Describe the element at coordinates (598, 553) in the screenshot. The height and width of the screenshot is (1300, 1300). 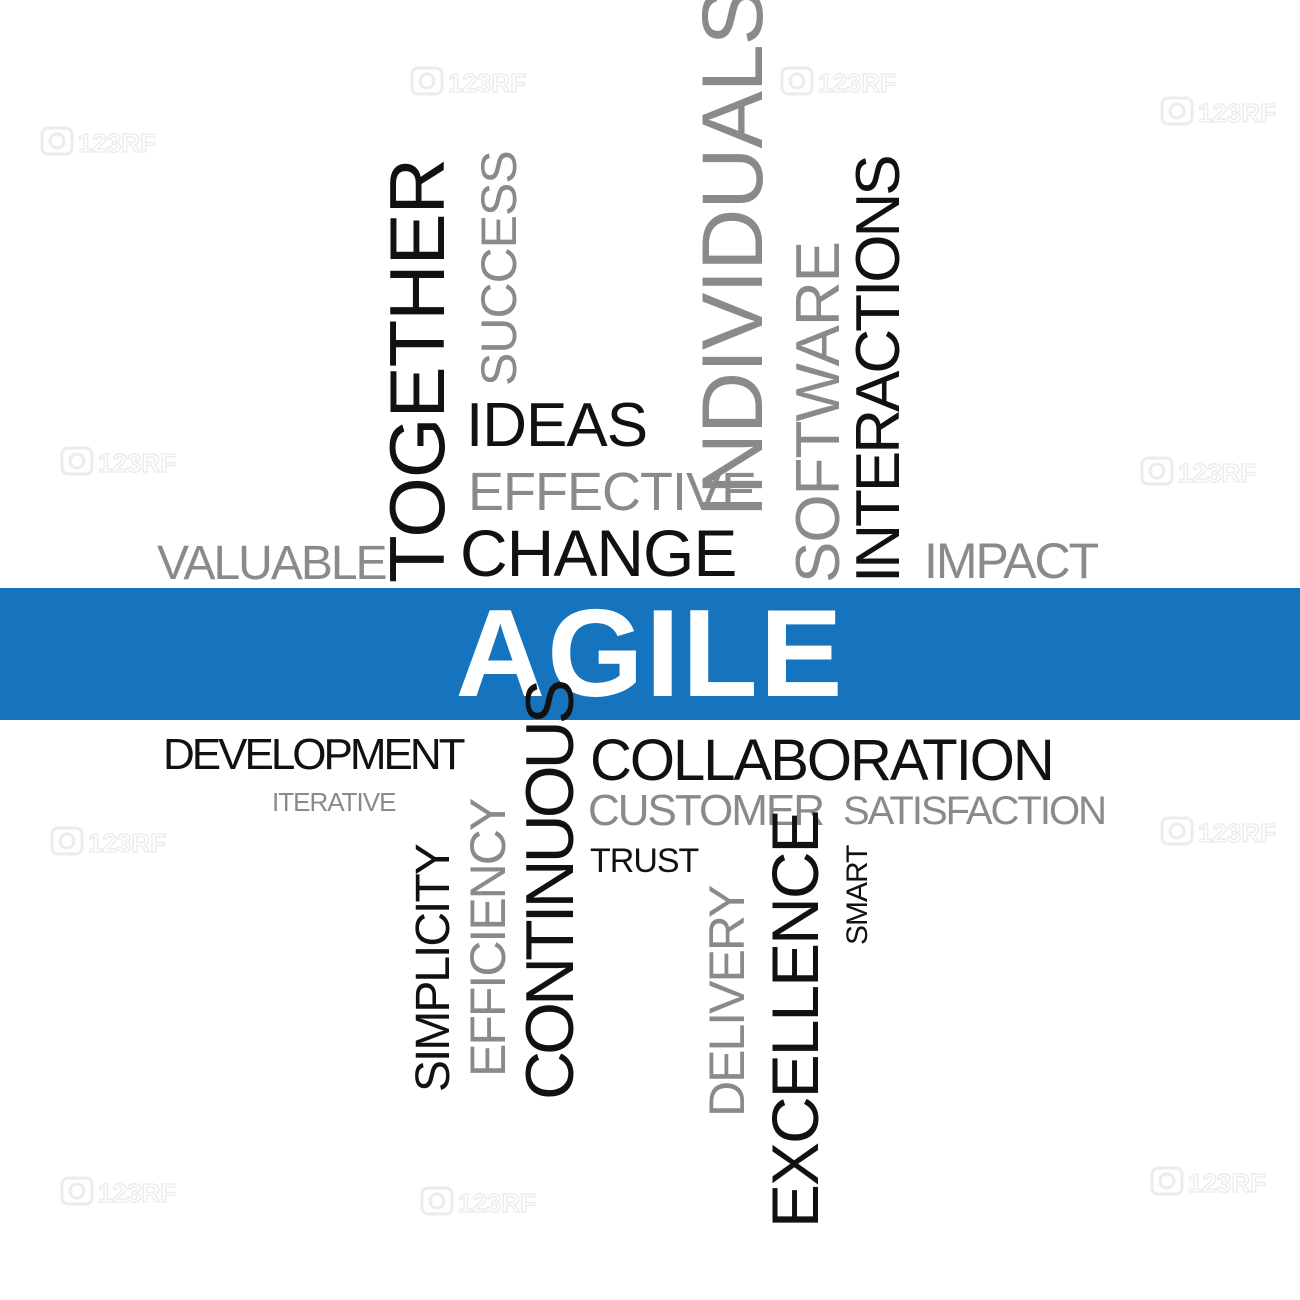
I see `word-change: CHANGE` at that location.